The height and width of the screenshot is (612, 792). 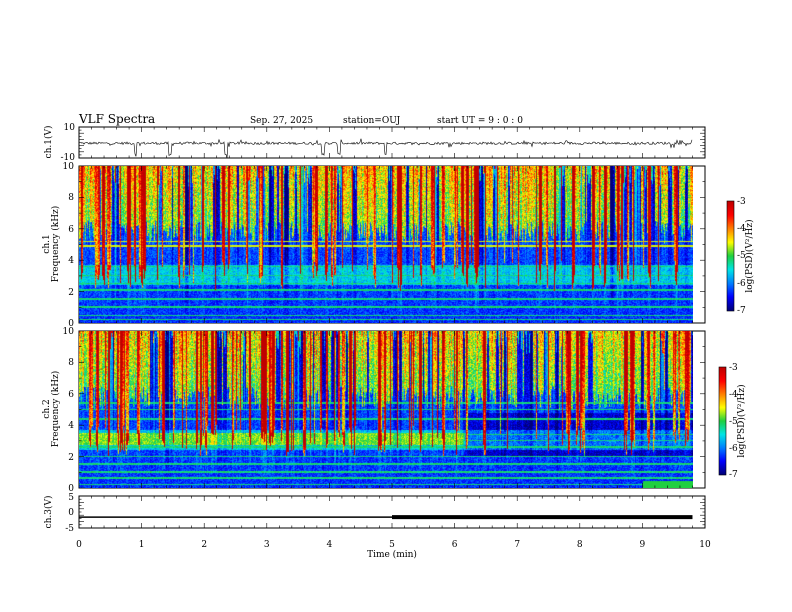 I want to click on ch3-ytick: 5, so click(x=71, y=498).